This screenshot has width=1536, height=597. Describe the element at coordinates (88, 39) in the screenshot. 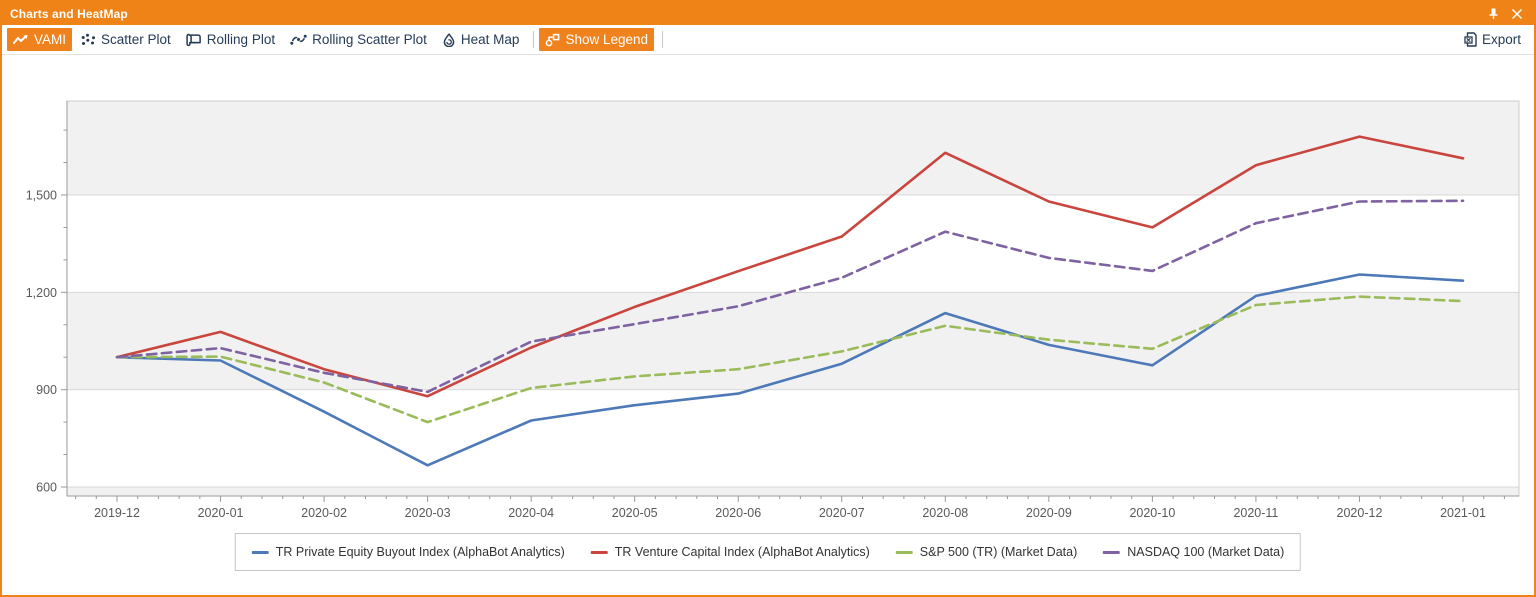

I see `scatter-plot-icon` at that location.